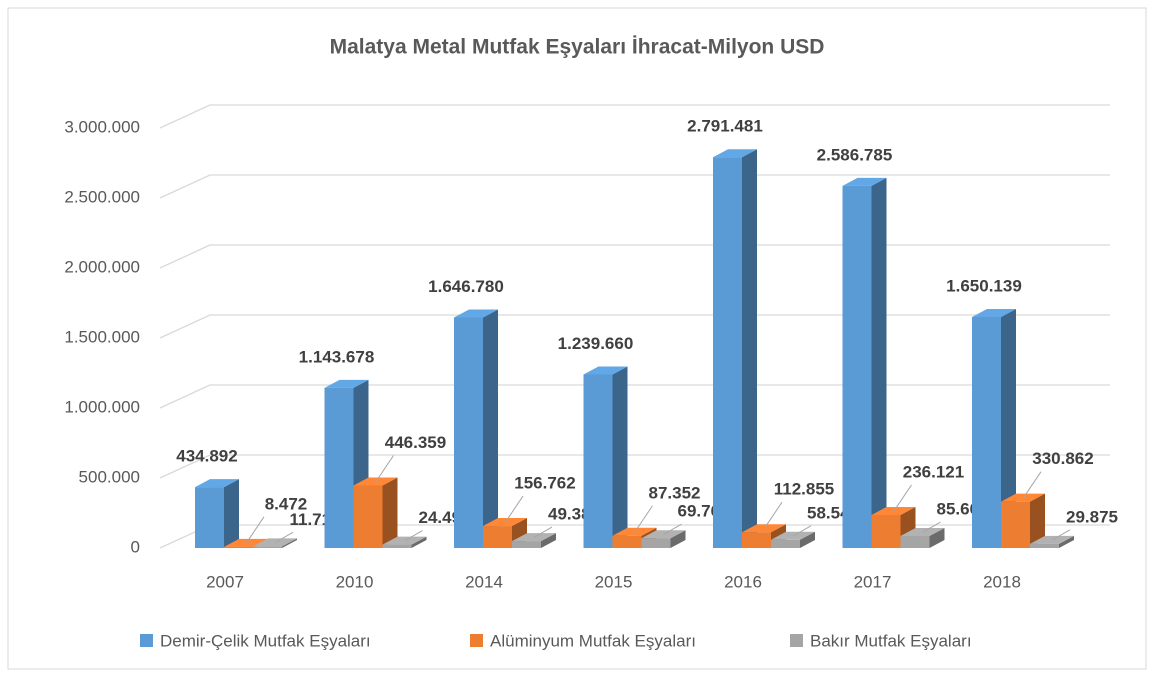 The width and height of the screenshot is (1154, 677). Describe the element at coordinates (355, 581) in the screenshot. I see `x-tick-label: 2010` at that location.